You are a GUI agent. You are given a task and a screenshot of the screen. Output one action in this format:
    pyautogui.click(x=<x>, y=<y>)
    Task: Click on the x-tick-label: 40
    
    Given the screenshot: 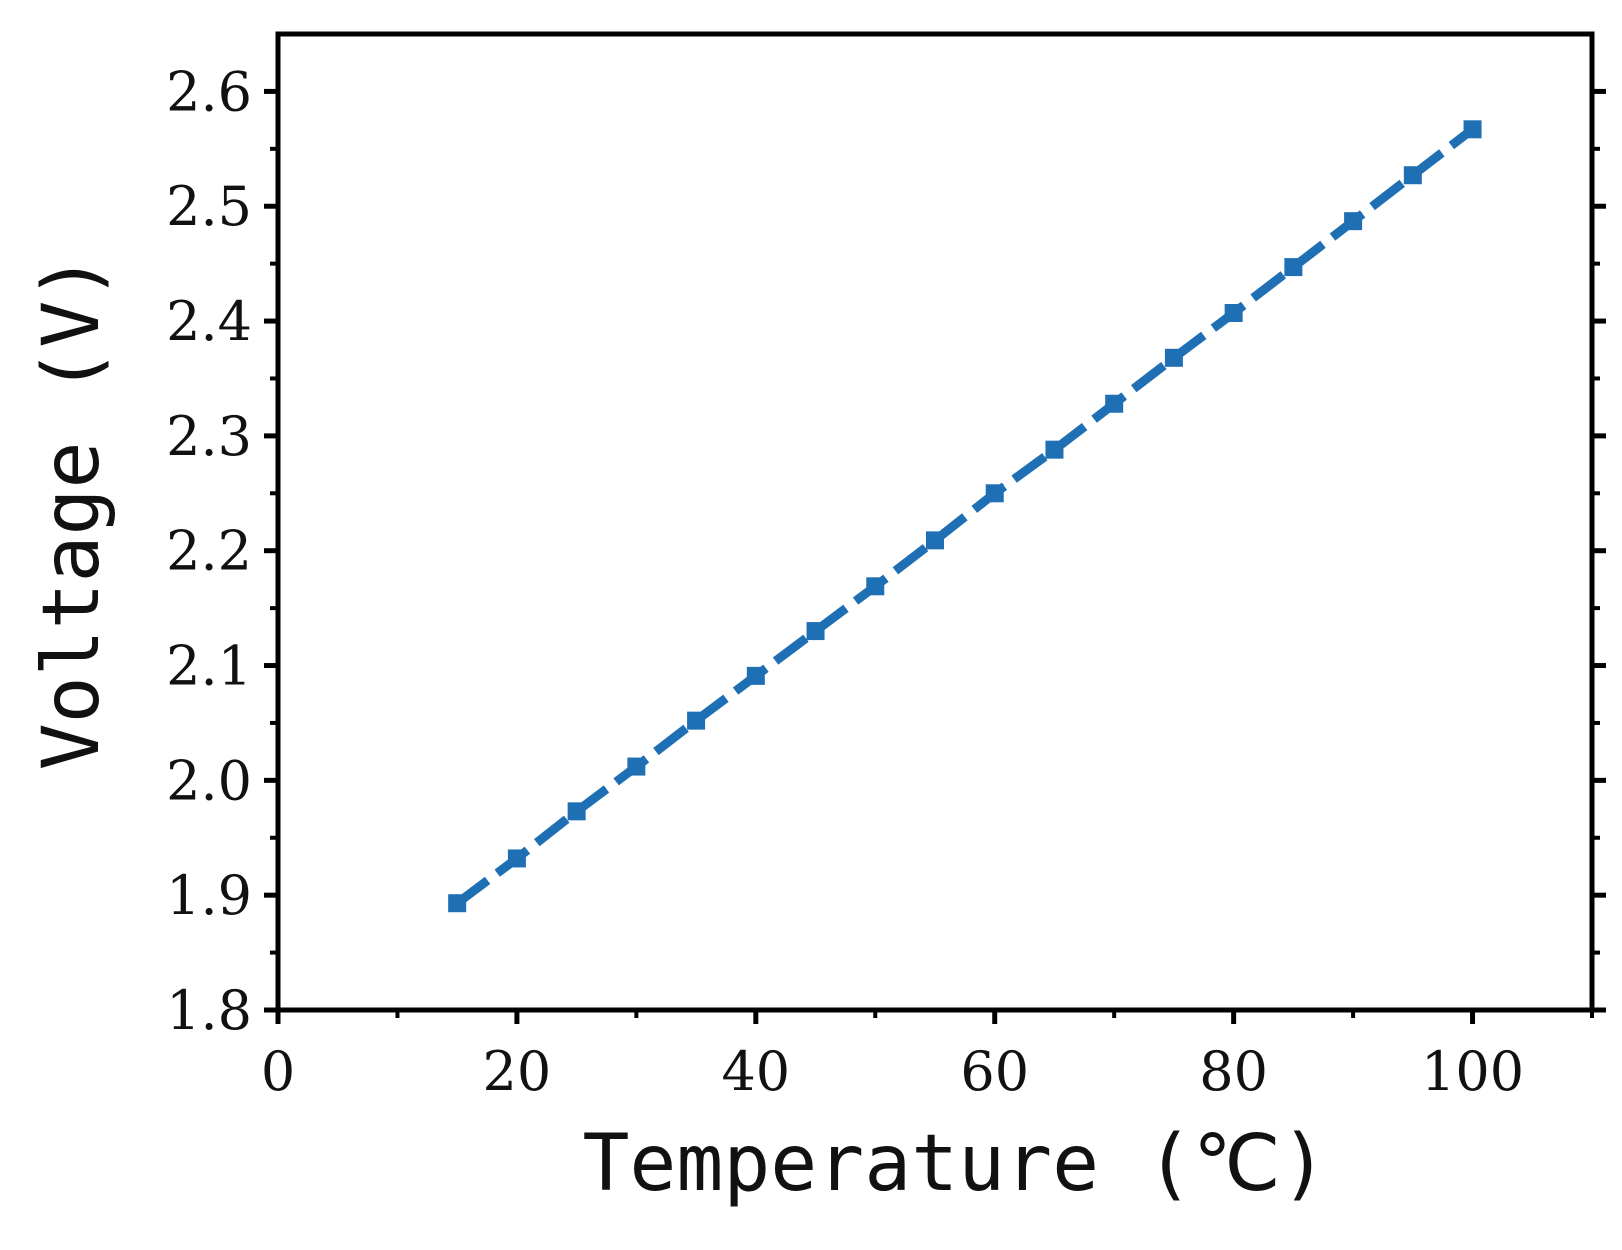 What is the action you would take?
    pyautogui.click(x=755, y=1071)
    